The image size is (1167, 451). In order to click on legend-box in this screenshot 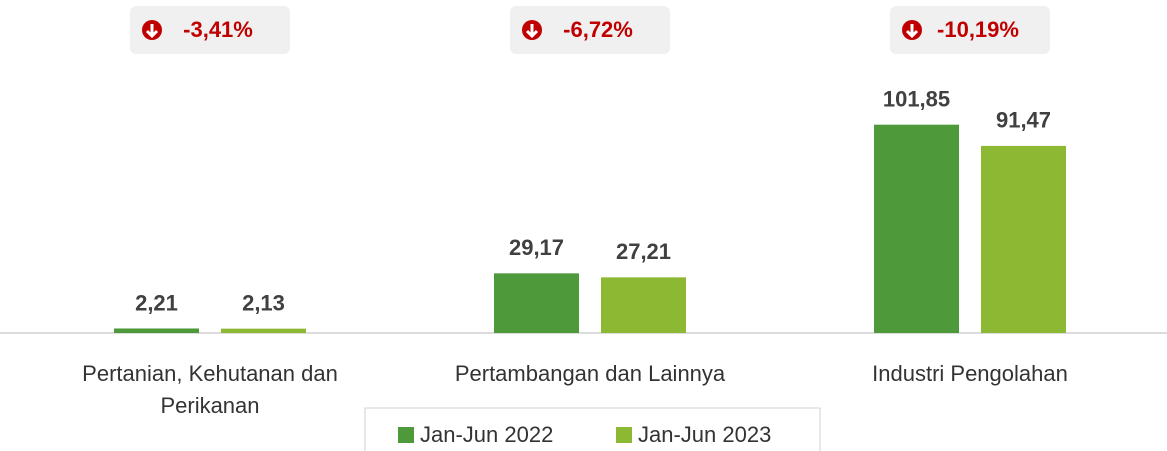, I will do `click(592, 429)`.